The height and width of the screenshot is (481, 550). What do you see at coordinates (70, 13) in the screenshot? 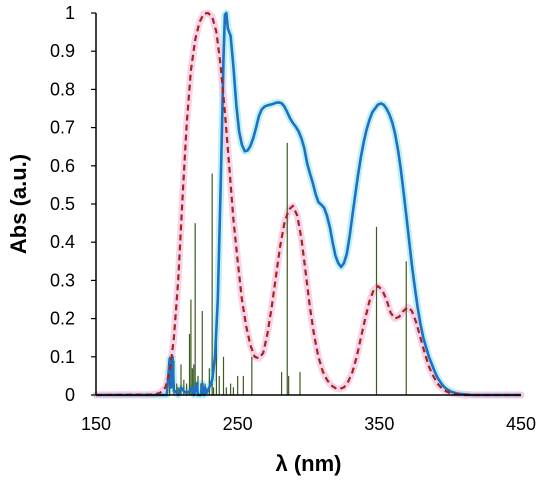
I see `y-tick-label: 1` at bounding box center [70, 13].